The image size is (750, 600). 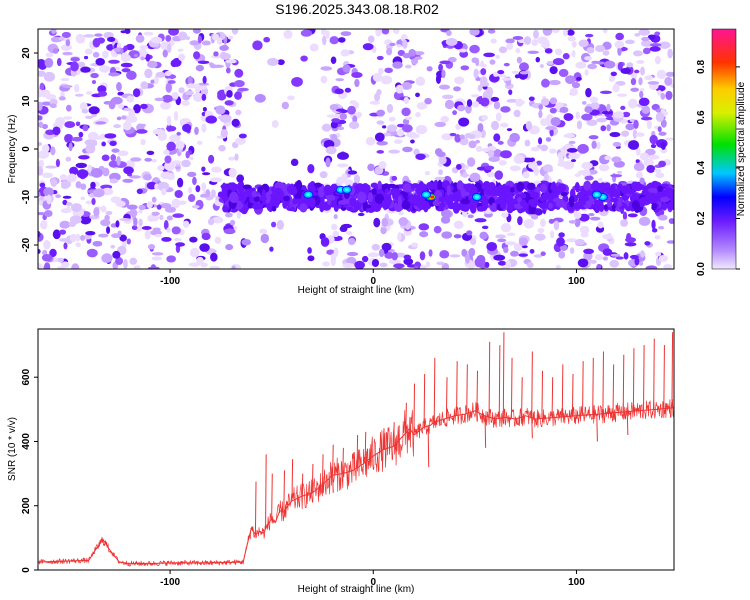 I want to click on x-tick-label: 0, so click(x=373, y=582).